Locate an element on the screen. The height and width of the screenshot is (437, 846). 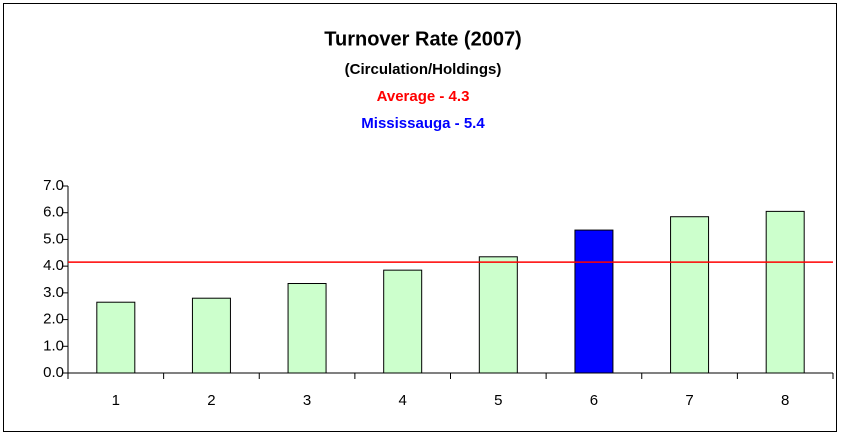
annotation: Mississauga - 5.4 is located at coordinates (423, 123).